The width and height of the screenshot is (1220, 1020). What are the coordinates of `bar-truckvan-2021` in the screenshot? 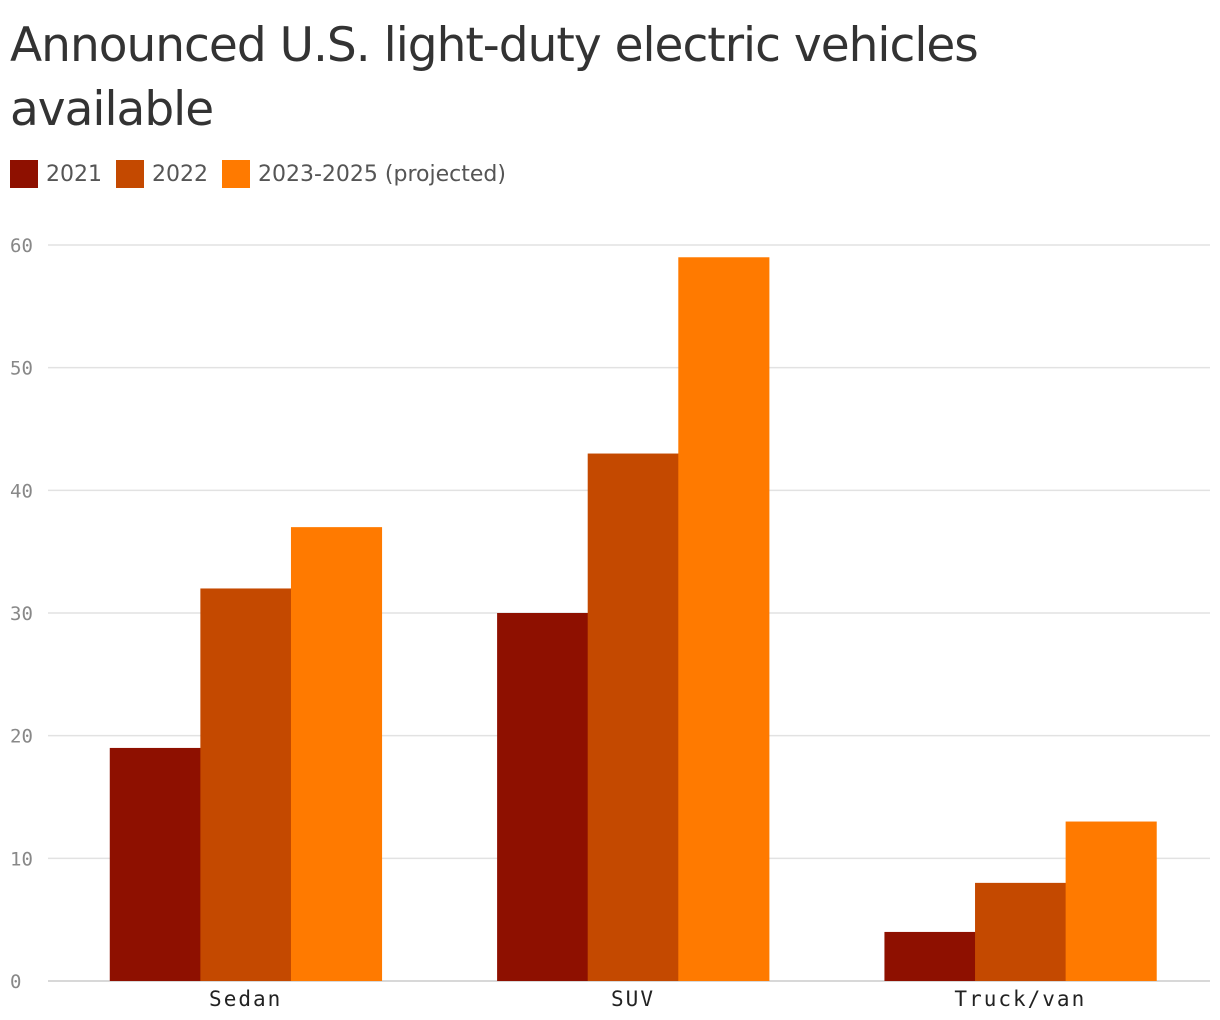 It's located at (930, 956).